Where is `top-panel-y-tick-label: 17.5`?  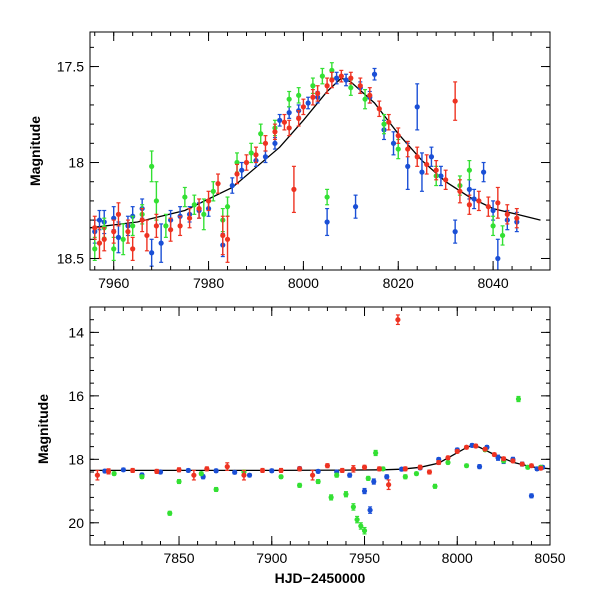 top-panel-y-tick-label: 17.5 is located at coordinates (70, 67).